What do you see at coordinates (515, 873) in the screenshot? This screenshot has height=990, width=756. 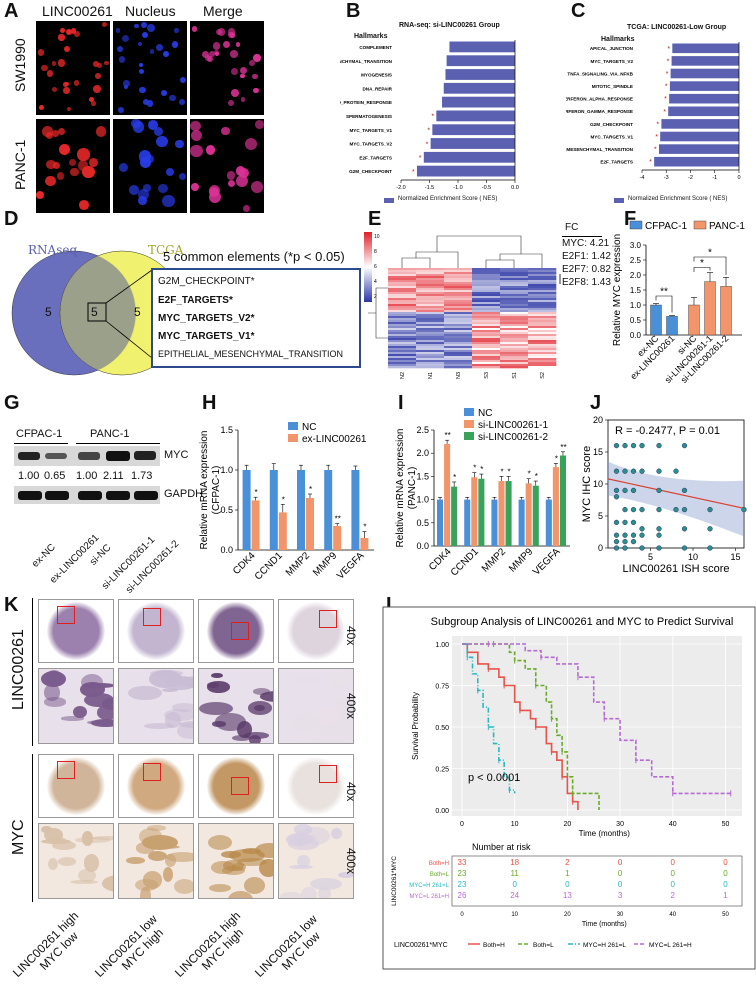 I see `risk-count: 11` at bounding box center [515, 873].